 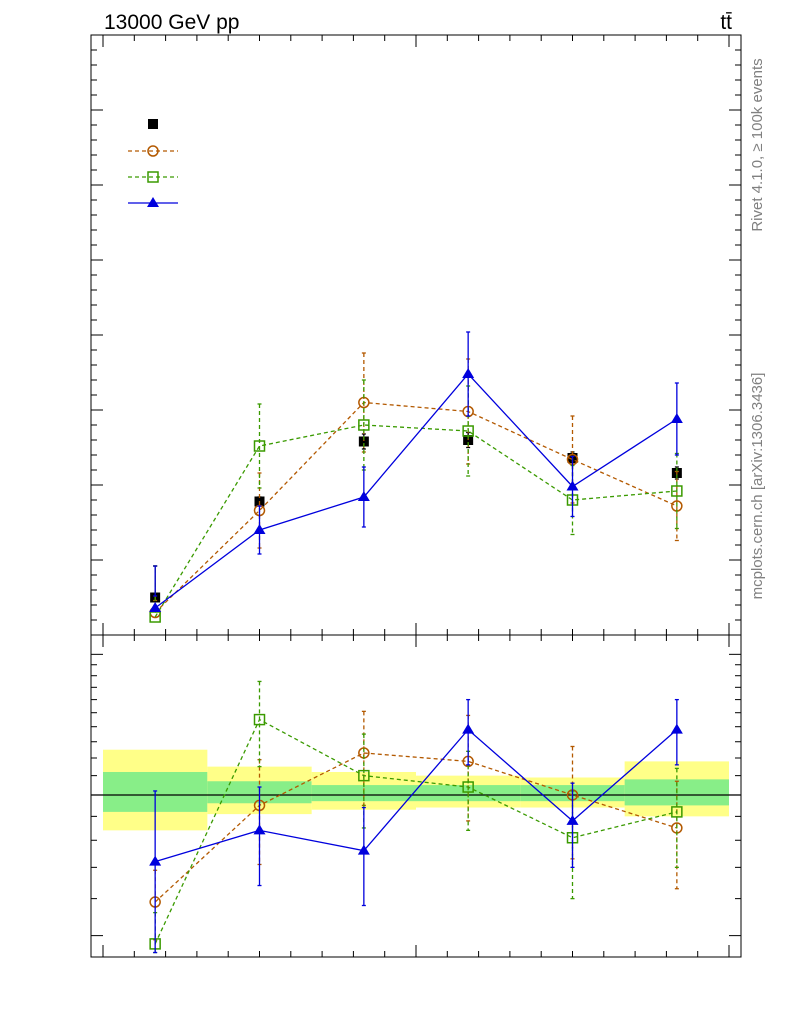 I want to click on rivet-info: Rivet 4.1.0, ≥ 100k events, so click(x=757, y=144).